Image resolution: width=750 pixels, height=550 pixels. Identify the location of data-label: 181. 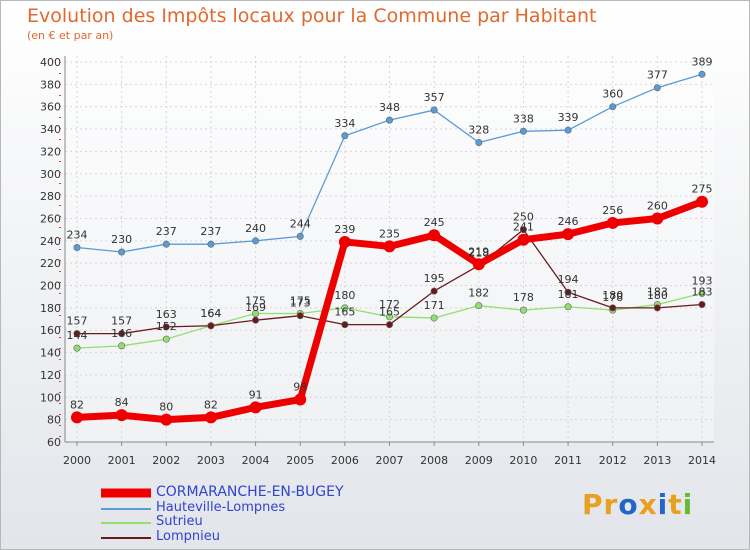
(568, 294).